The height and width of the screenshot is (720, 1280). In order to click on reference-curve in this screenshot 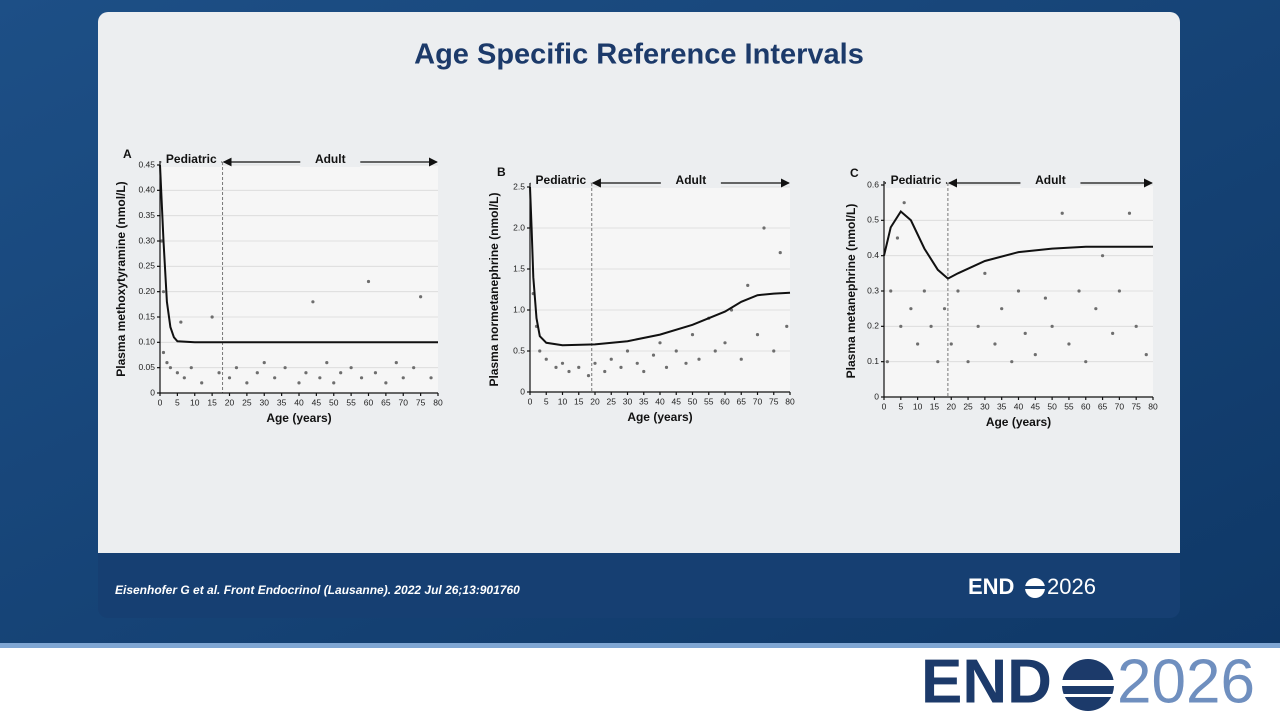, I will do `click(298, 254)`.